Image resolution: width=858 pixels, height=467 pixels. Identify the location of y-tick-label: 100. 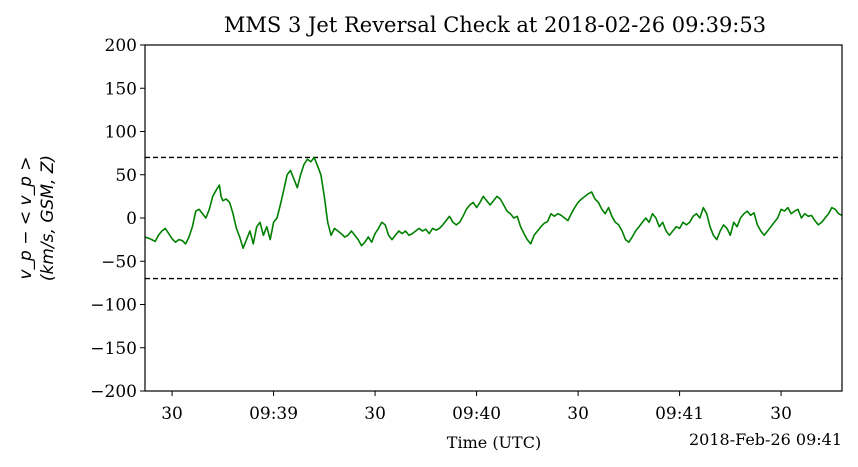
(121, 133).